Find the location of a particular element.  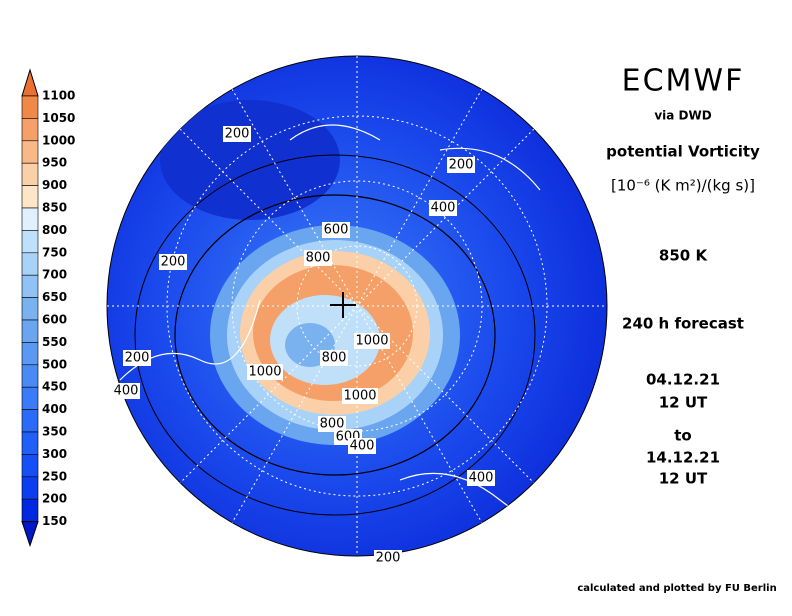

colorbar-label: 700 is located at coordinates (54, 275).